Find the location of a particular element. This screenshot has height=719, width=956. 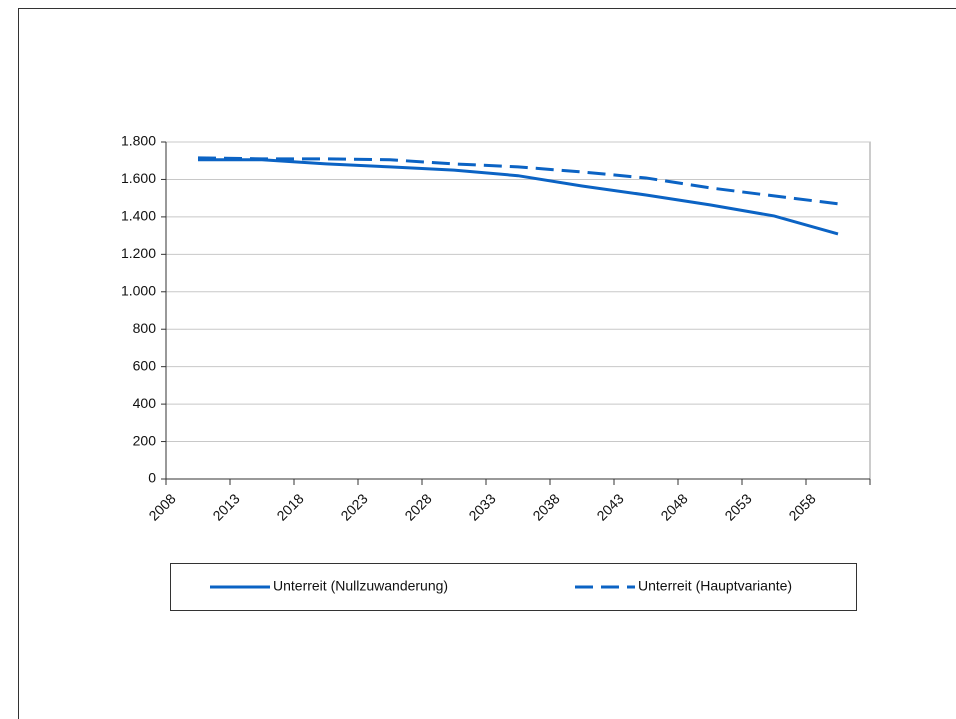

y-tick-label: 800 is located at coordinates (145, 328).